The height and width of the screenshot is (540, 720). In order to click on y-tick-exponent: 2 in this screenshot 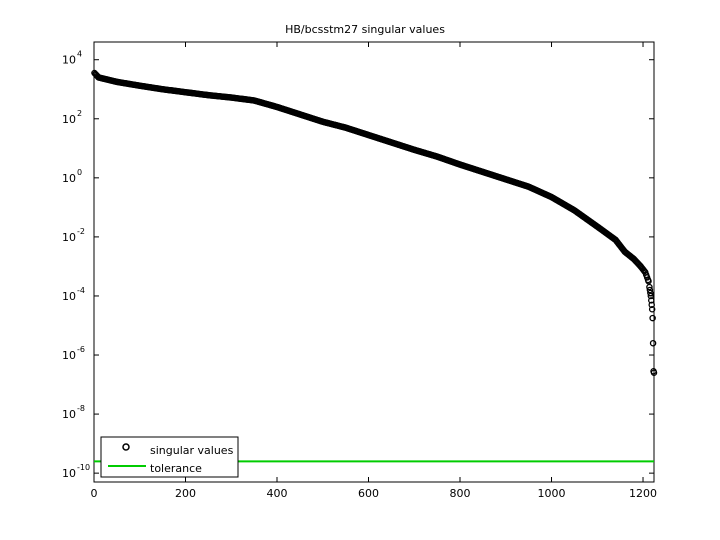, I will do `click(79, 113)`.